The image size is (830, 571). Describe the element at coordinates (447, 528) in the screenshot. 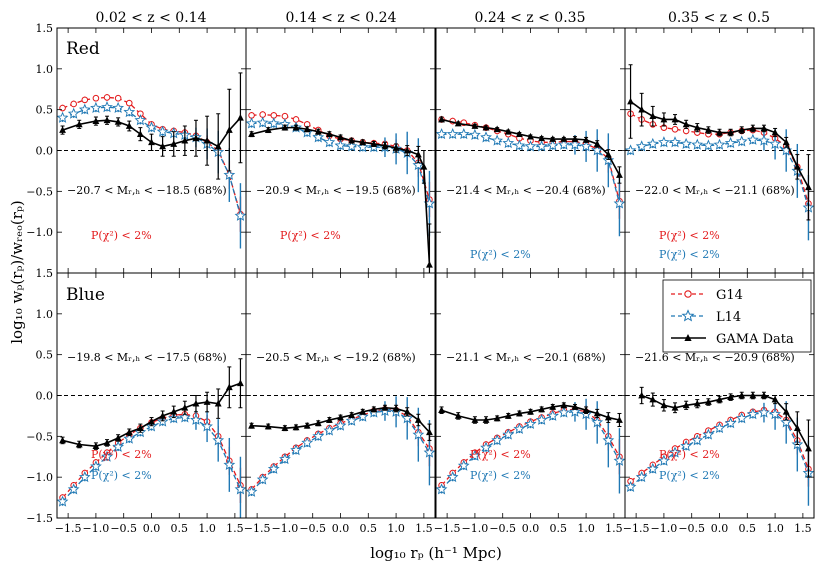

I see `x-tick-label: −1.5` at that location.